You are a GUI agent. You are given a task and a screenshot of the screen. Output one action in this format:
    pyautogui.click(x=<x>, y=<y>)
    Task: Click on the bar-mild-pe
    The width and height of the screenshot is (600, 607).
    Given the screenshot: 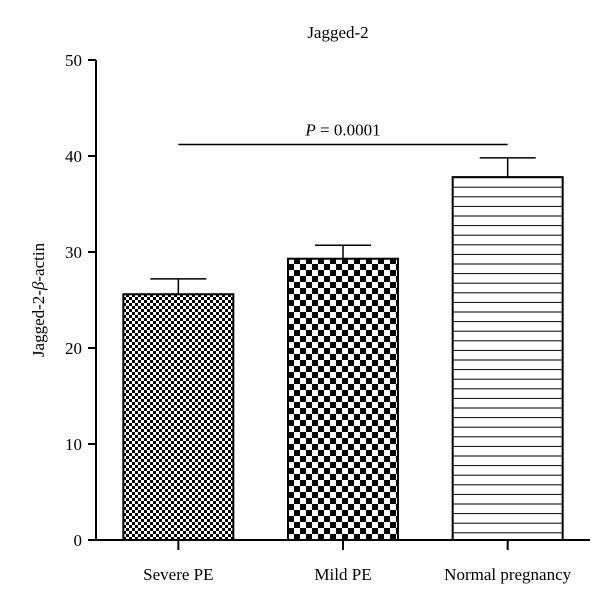 What is the action you would take?
    pyautogui.click(x=343, y=399)
    